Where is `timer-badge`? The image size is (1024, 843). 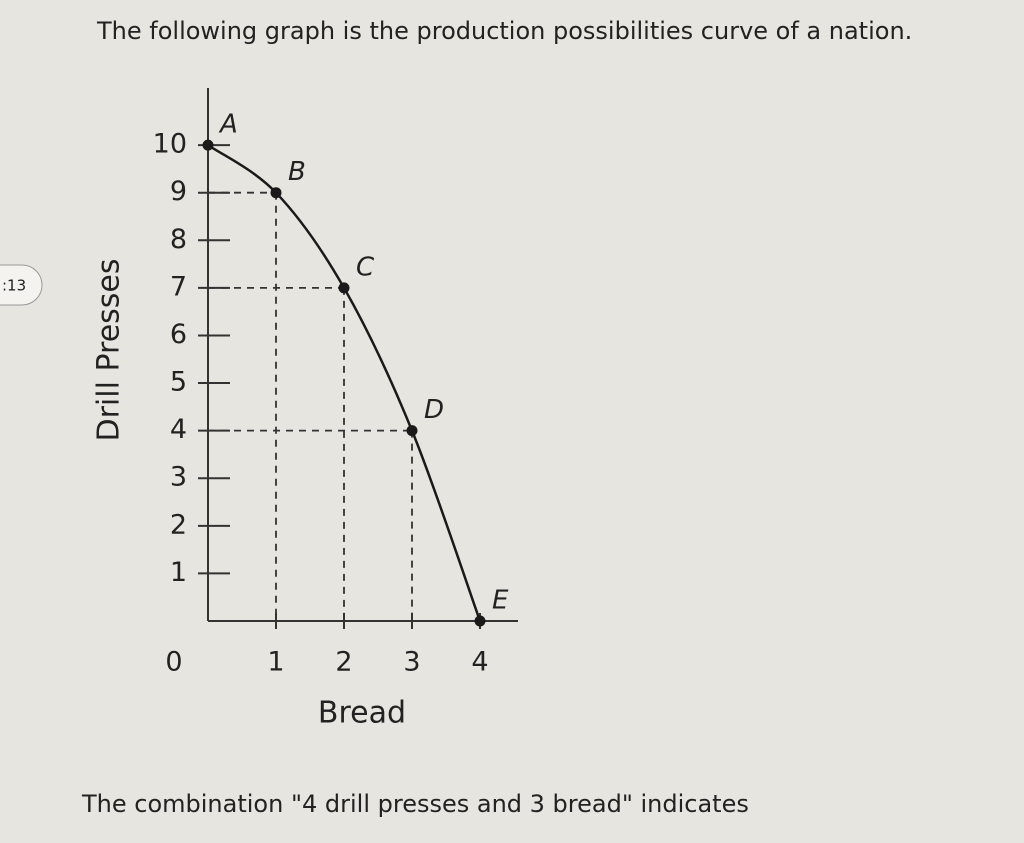
timer-badge is located at coordinates (21, 285).